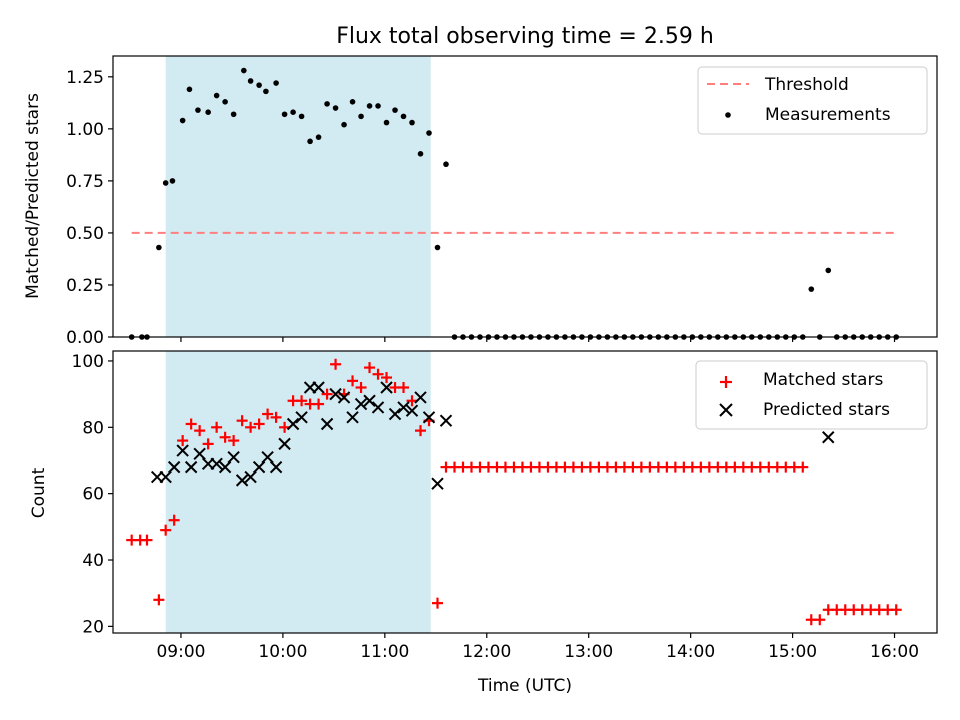  What do you see at coordinates (524, 686) in the screenshot?
I see `x-axis-label: Time (UTC)` at bounding box center [524, 686].